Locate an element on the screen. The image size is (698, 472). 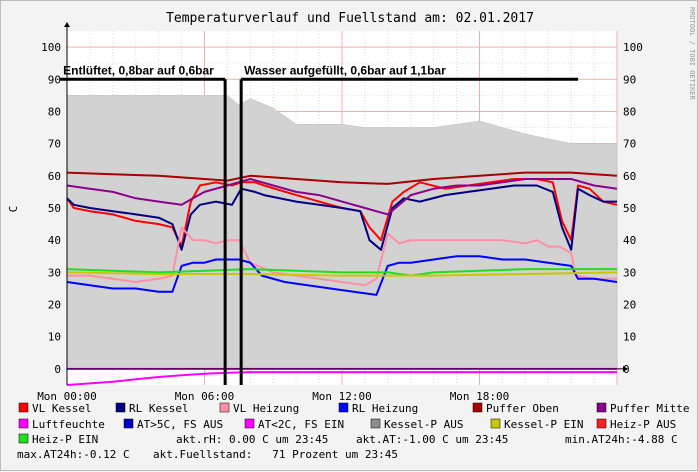
watermark: RRDTOOL / TOBI OETIKER is located at coordinates (692, 54).